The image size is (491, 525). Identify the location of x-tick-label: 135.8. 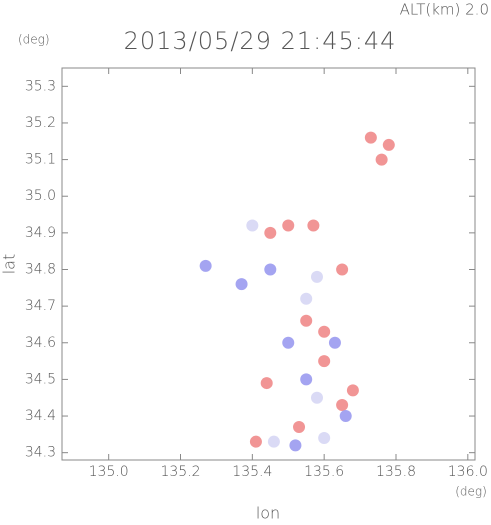
(396, 472).